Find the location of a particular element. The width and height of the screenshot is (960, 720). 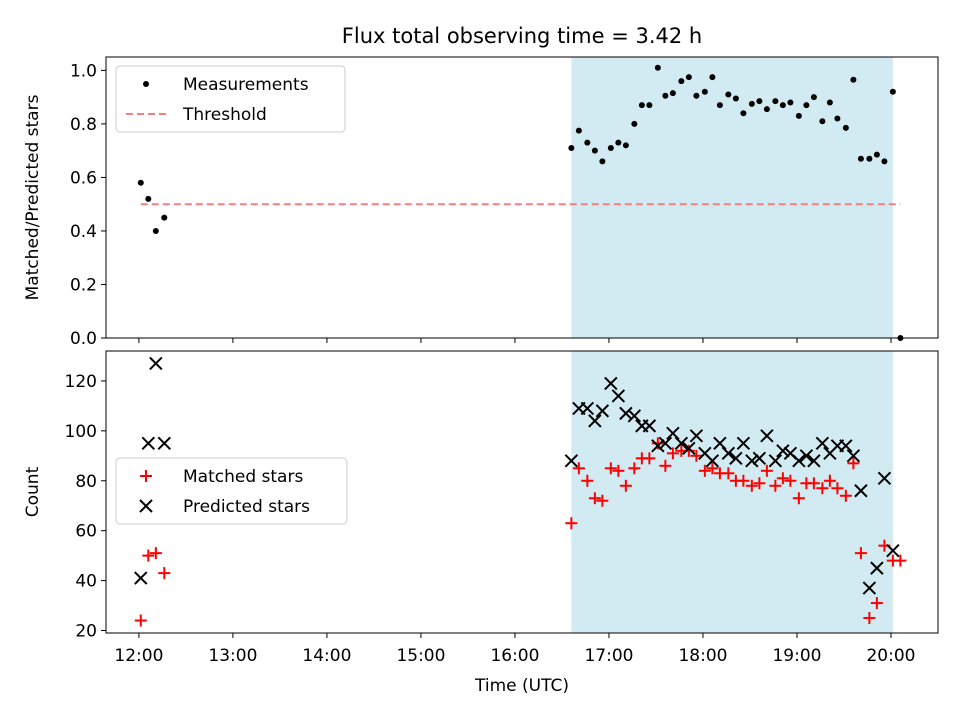

legend-label: Measurements is located at coordinates (246, 85).